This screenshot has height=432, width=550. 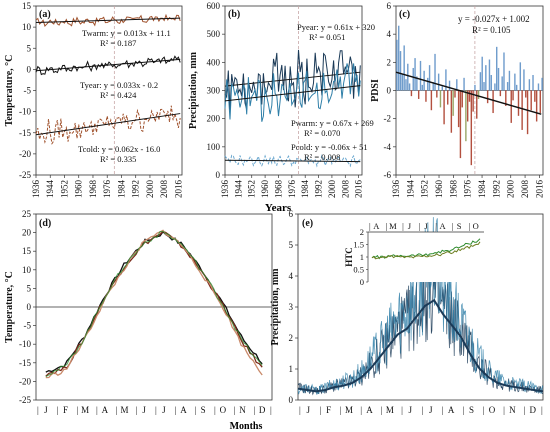 What do you see at coordinates (265, 189) in the screenshot?
I see `x-tick-label: 1960` at bounding box center [265, 189].